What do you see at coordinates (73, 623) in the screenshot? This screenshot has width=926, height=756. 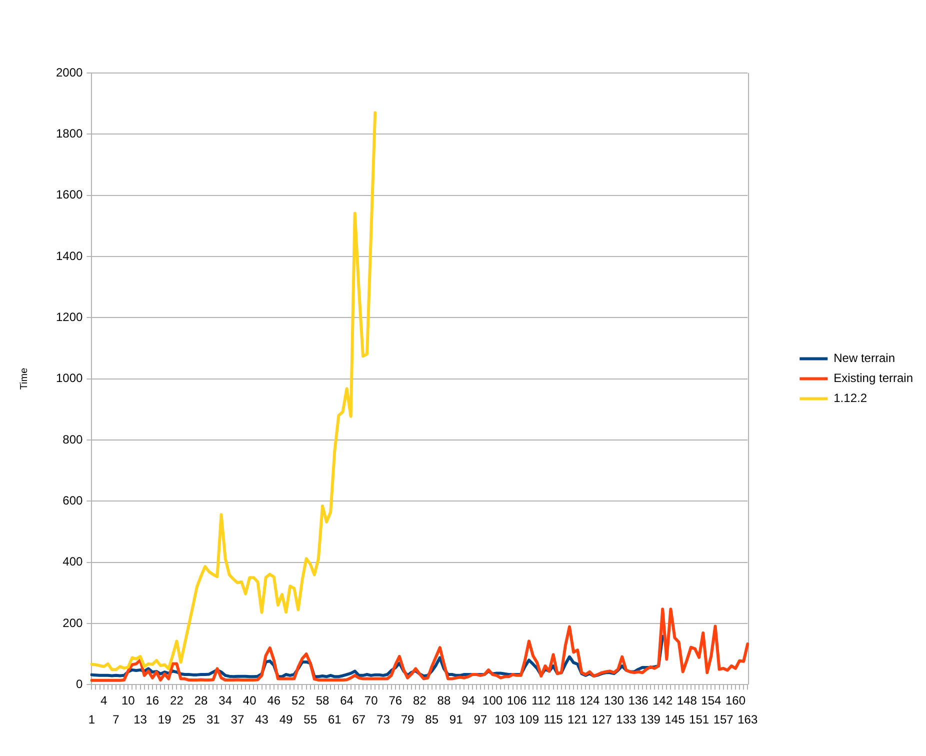 I see `y-tick-label: 200` at bounding box center [73, 623].